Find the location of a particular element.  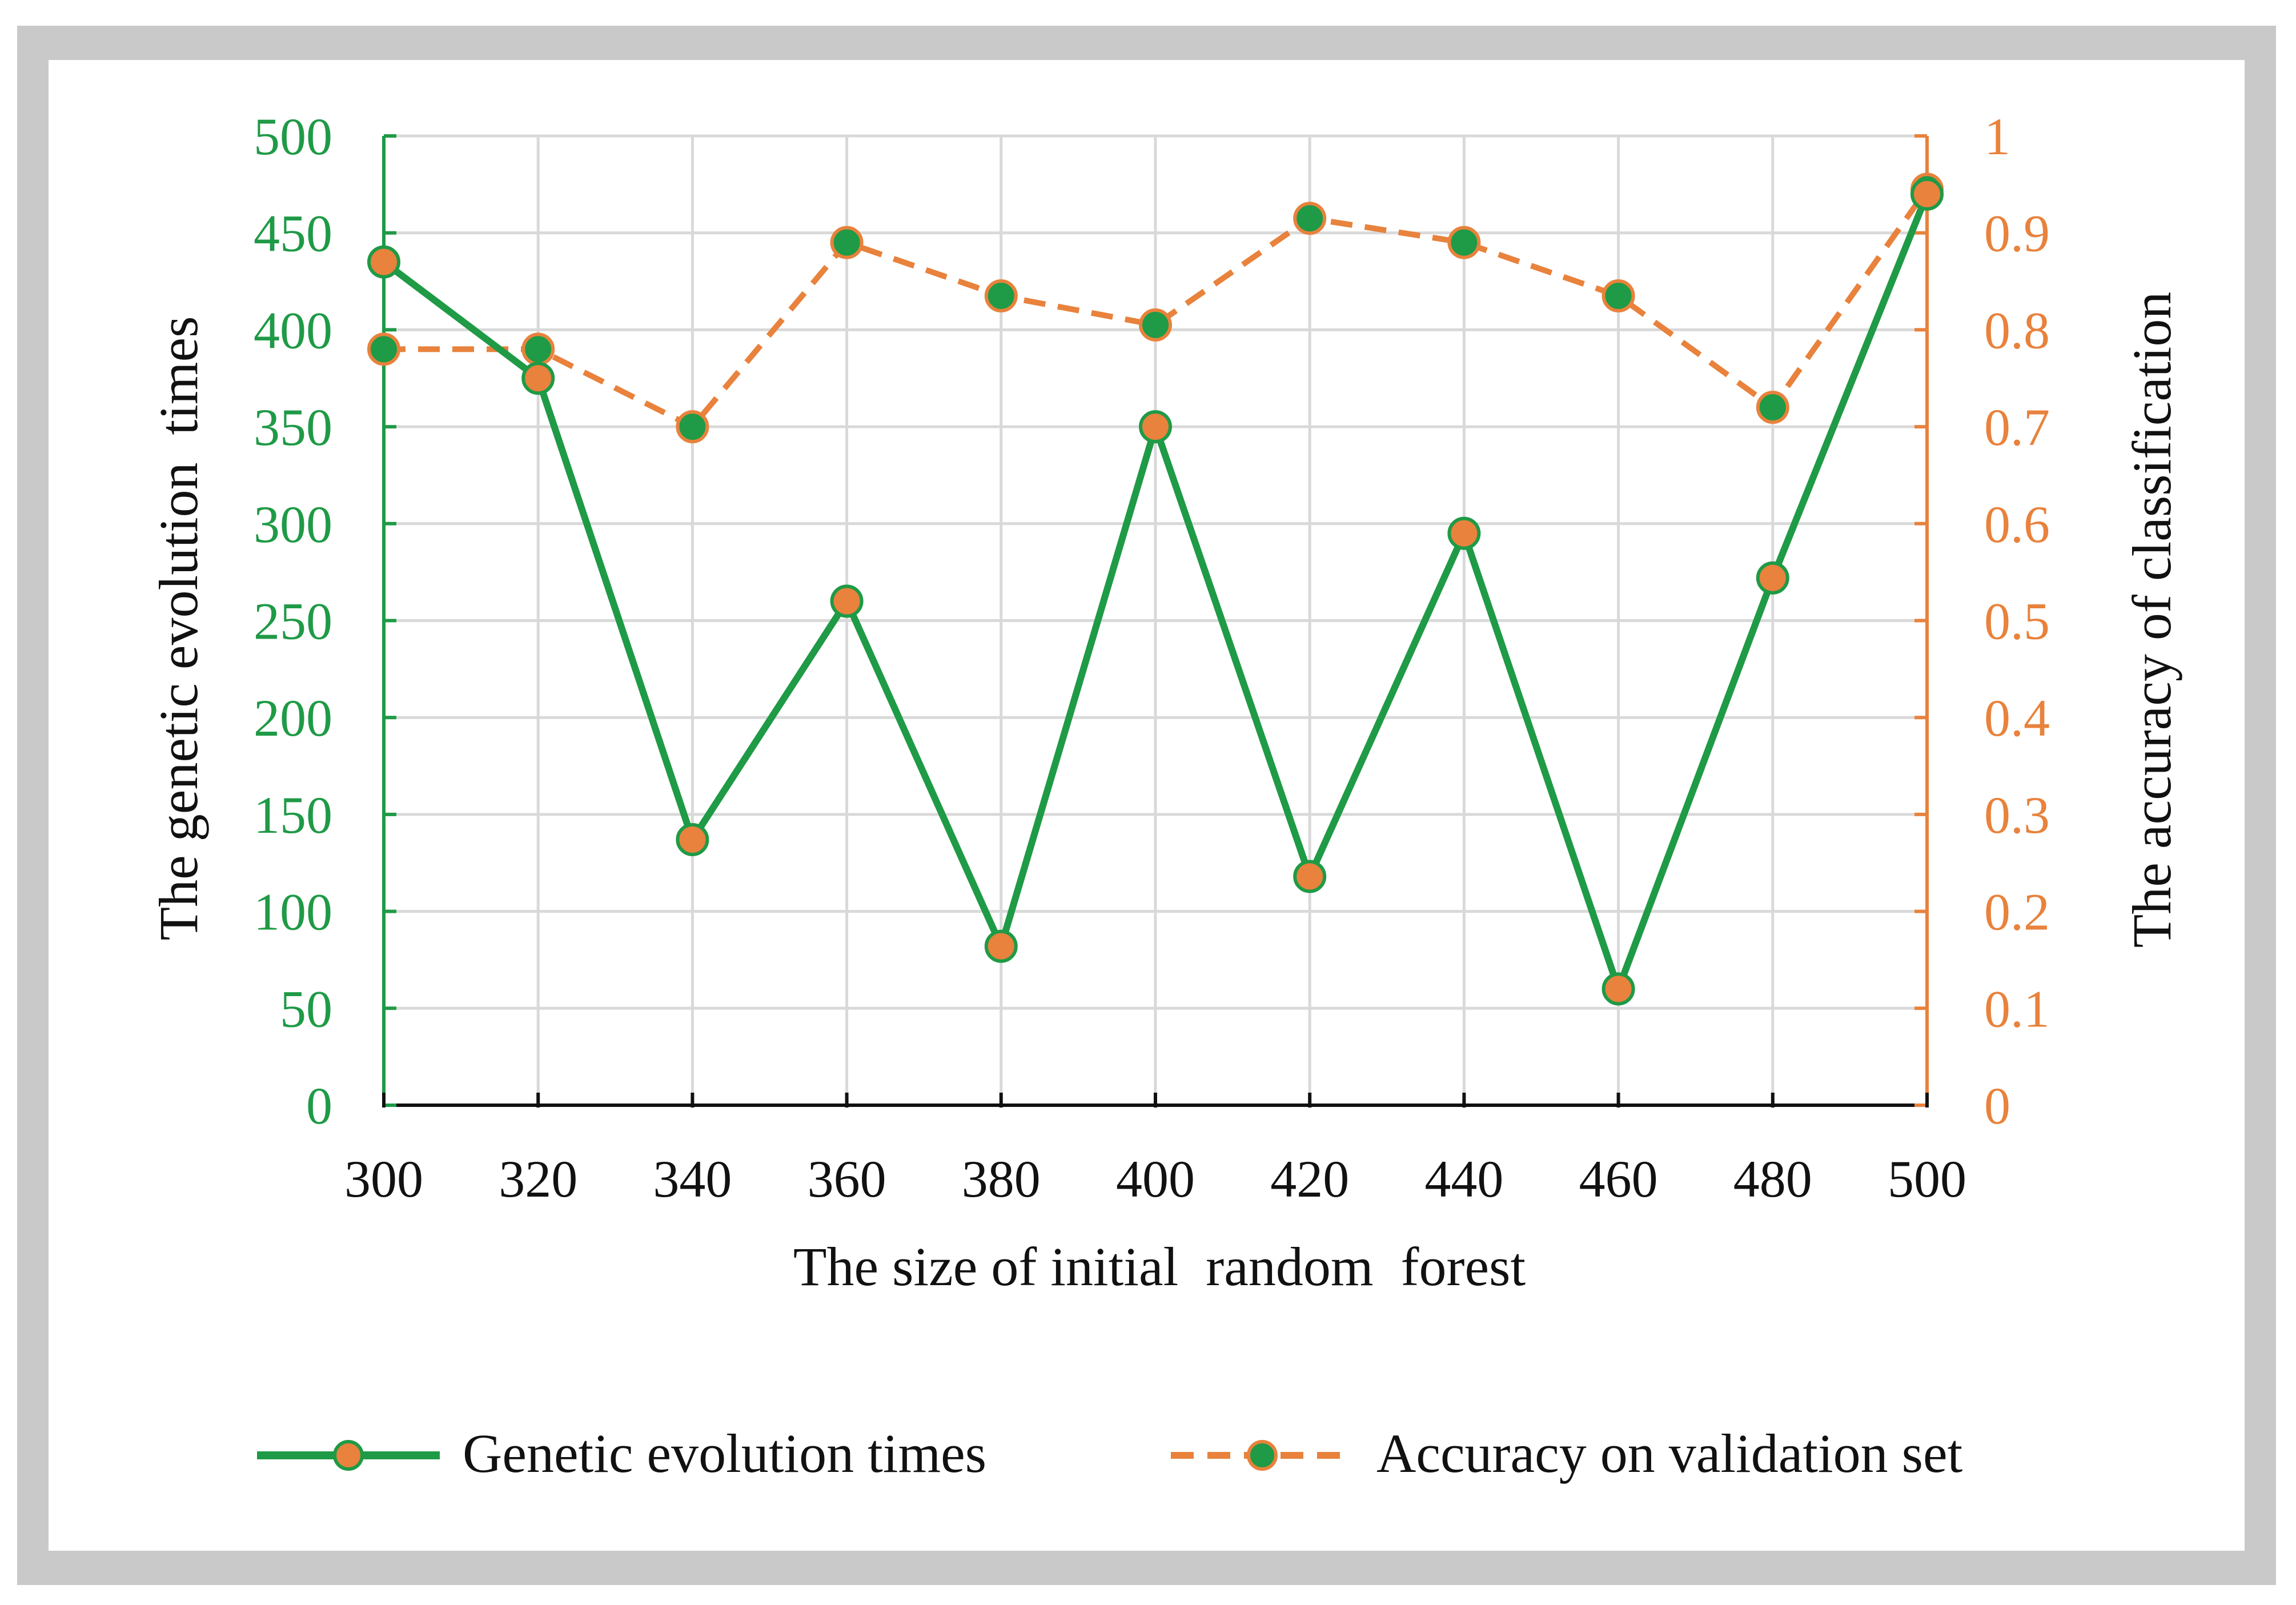

x-tick-label: 380 is located at coordinates (1001, 1179).